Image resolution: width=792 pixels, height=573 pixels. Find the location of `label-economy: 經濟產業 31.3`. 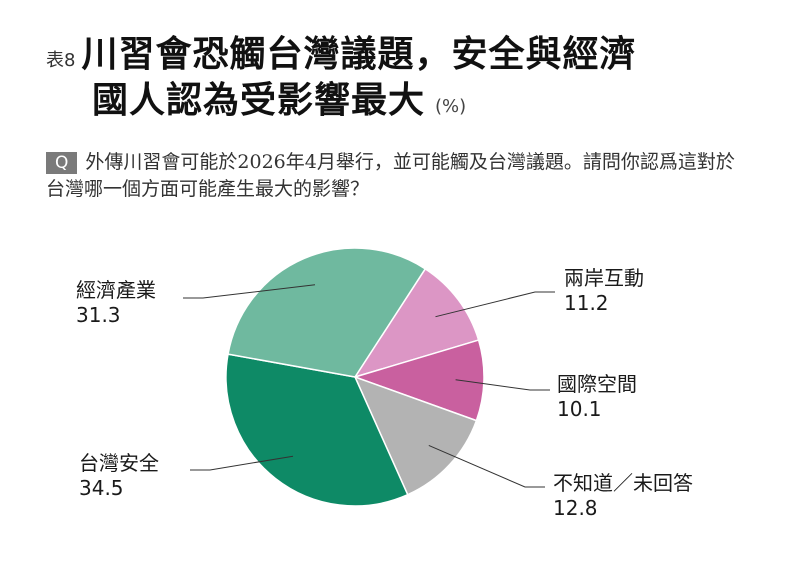

label-economy: 經濟產業 31.3 is located at coordinates (116, 303).